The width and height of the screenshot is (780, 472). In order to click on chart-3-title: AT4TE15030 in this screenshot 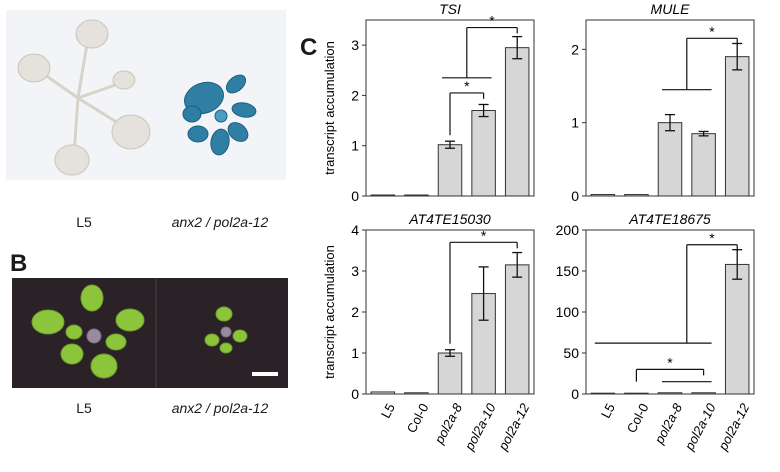, I will do `click(449, 219)`.